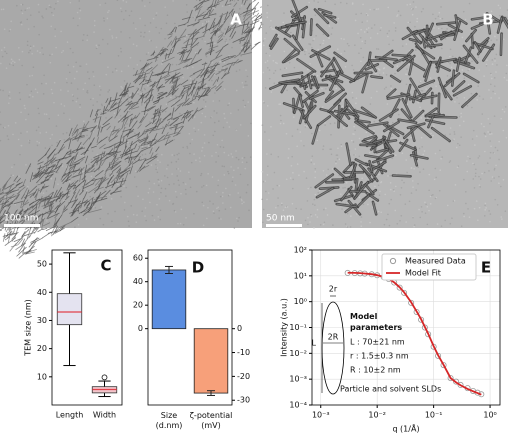 The width and height of the screenshot is (508, 446). What do you see at coordinates (311, 26) in the screenshot?
I see `rod-core` at bounding box center [311, 26].